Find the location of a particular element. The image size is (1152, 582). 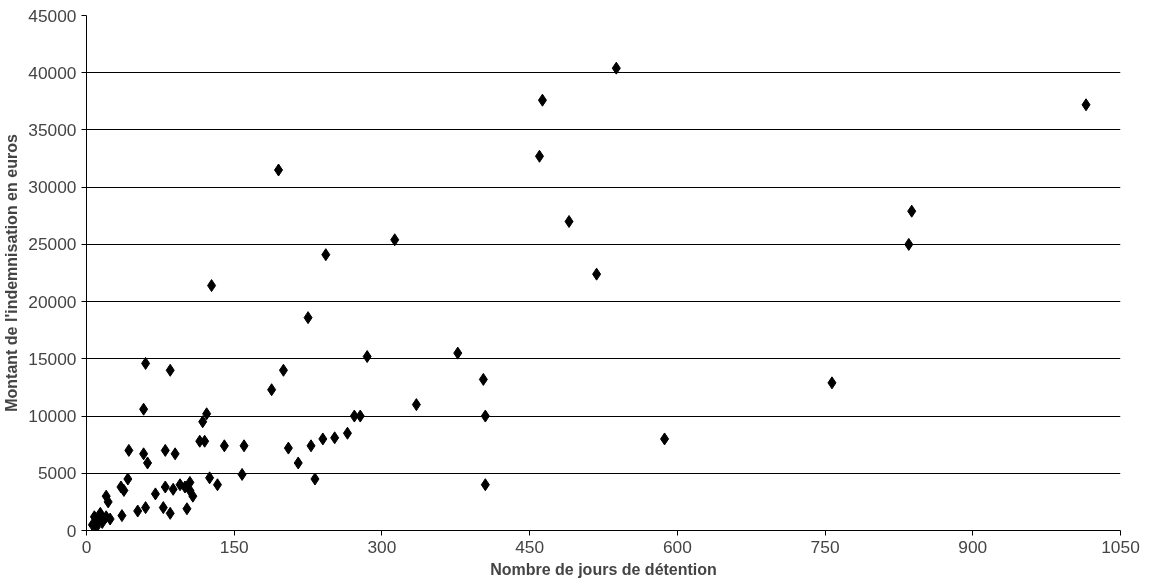

x-tick-label: 450 is located at coordinates (530, 546).